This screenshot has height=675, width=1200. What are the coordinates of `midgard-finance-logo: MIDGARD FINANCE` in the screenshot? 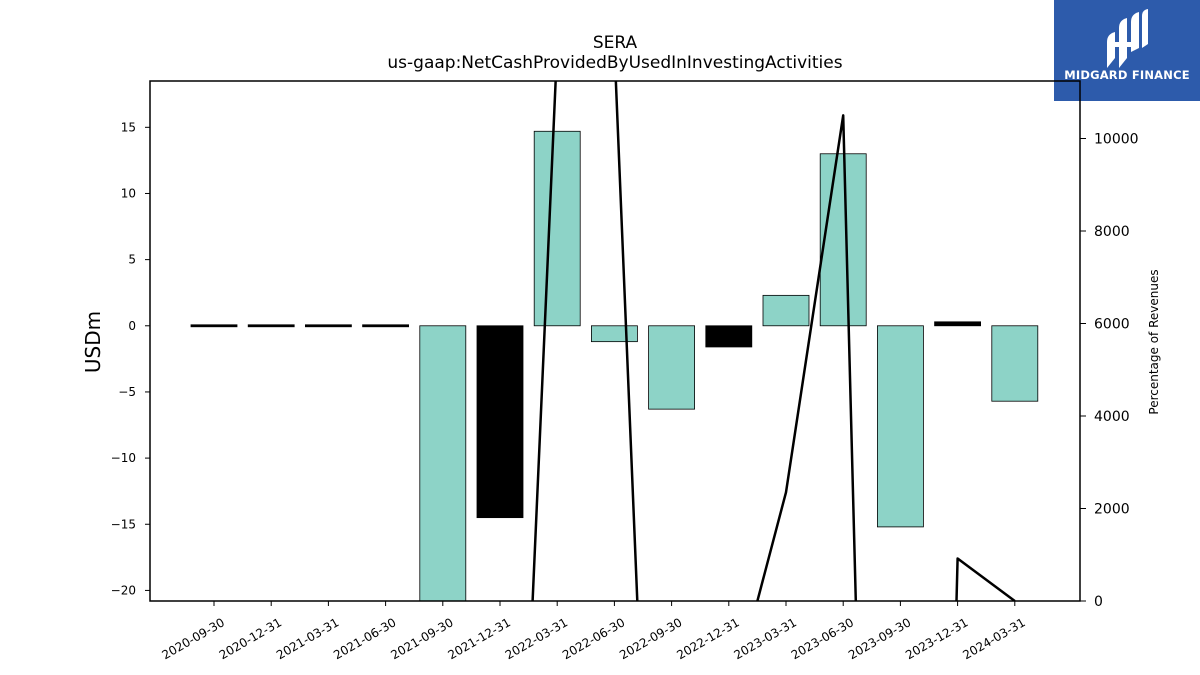 It's located at (1127, 50).